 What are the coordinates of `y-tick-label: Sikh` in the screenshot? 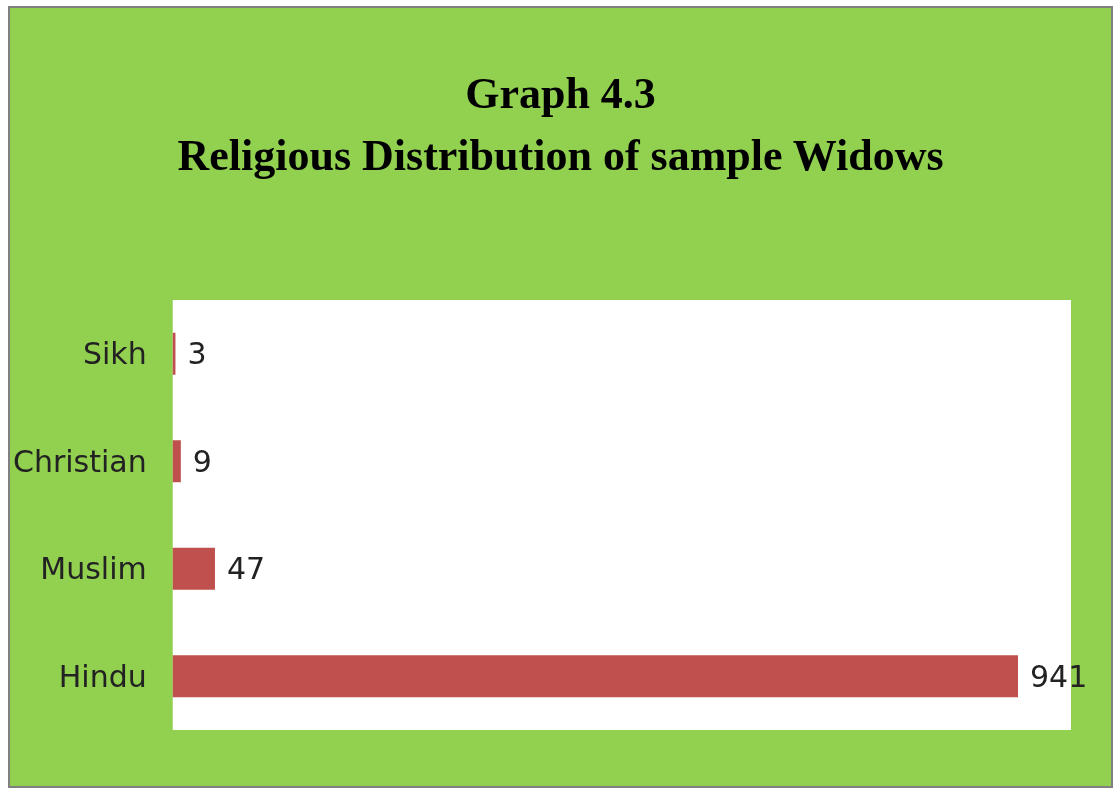 It's located at (114, 354).